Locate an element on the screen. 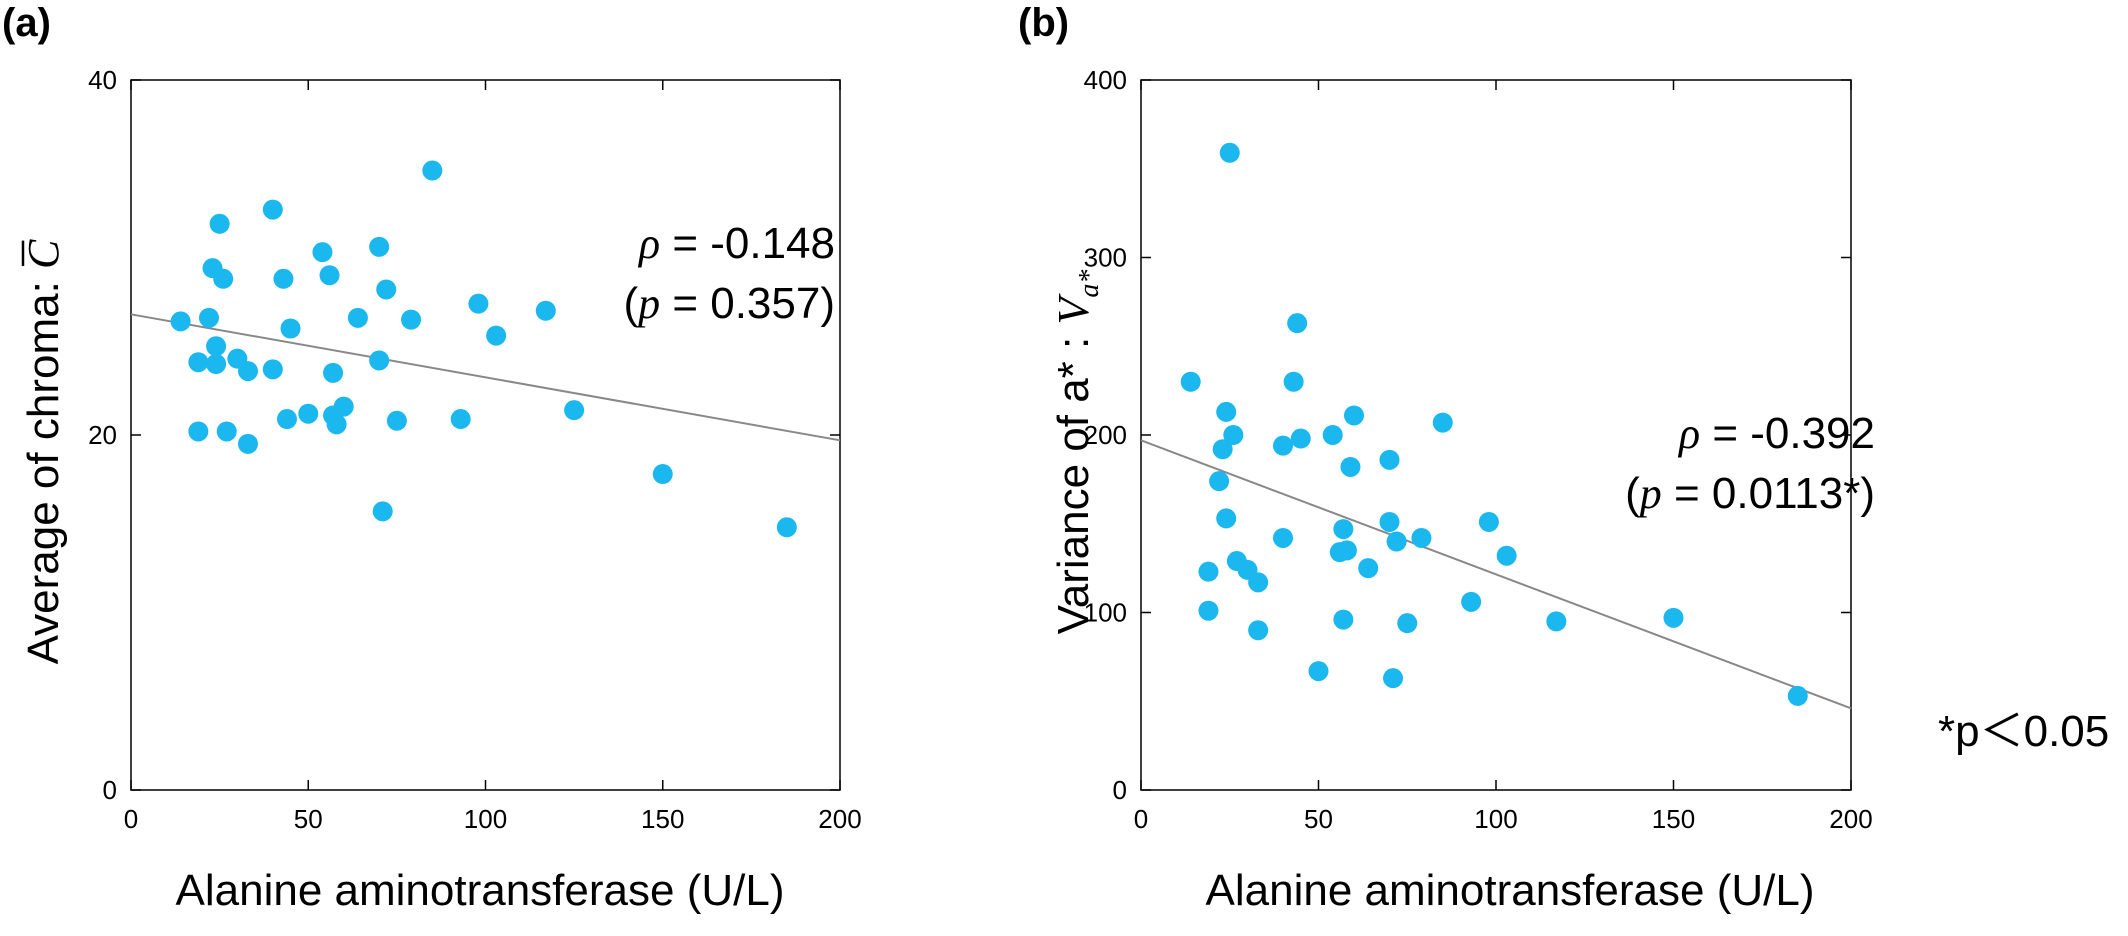 This screenshot has height=936, width=2128. panel-a-rho-annotation: ρ = -0.148 is located at coordinates (736, 243).